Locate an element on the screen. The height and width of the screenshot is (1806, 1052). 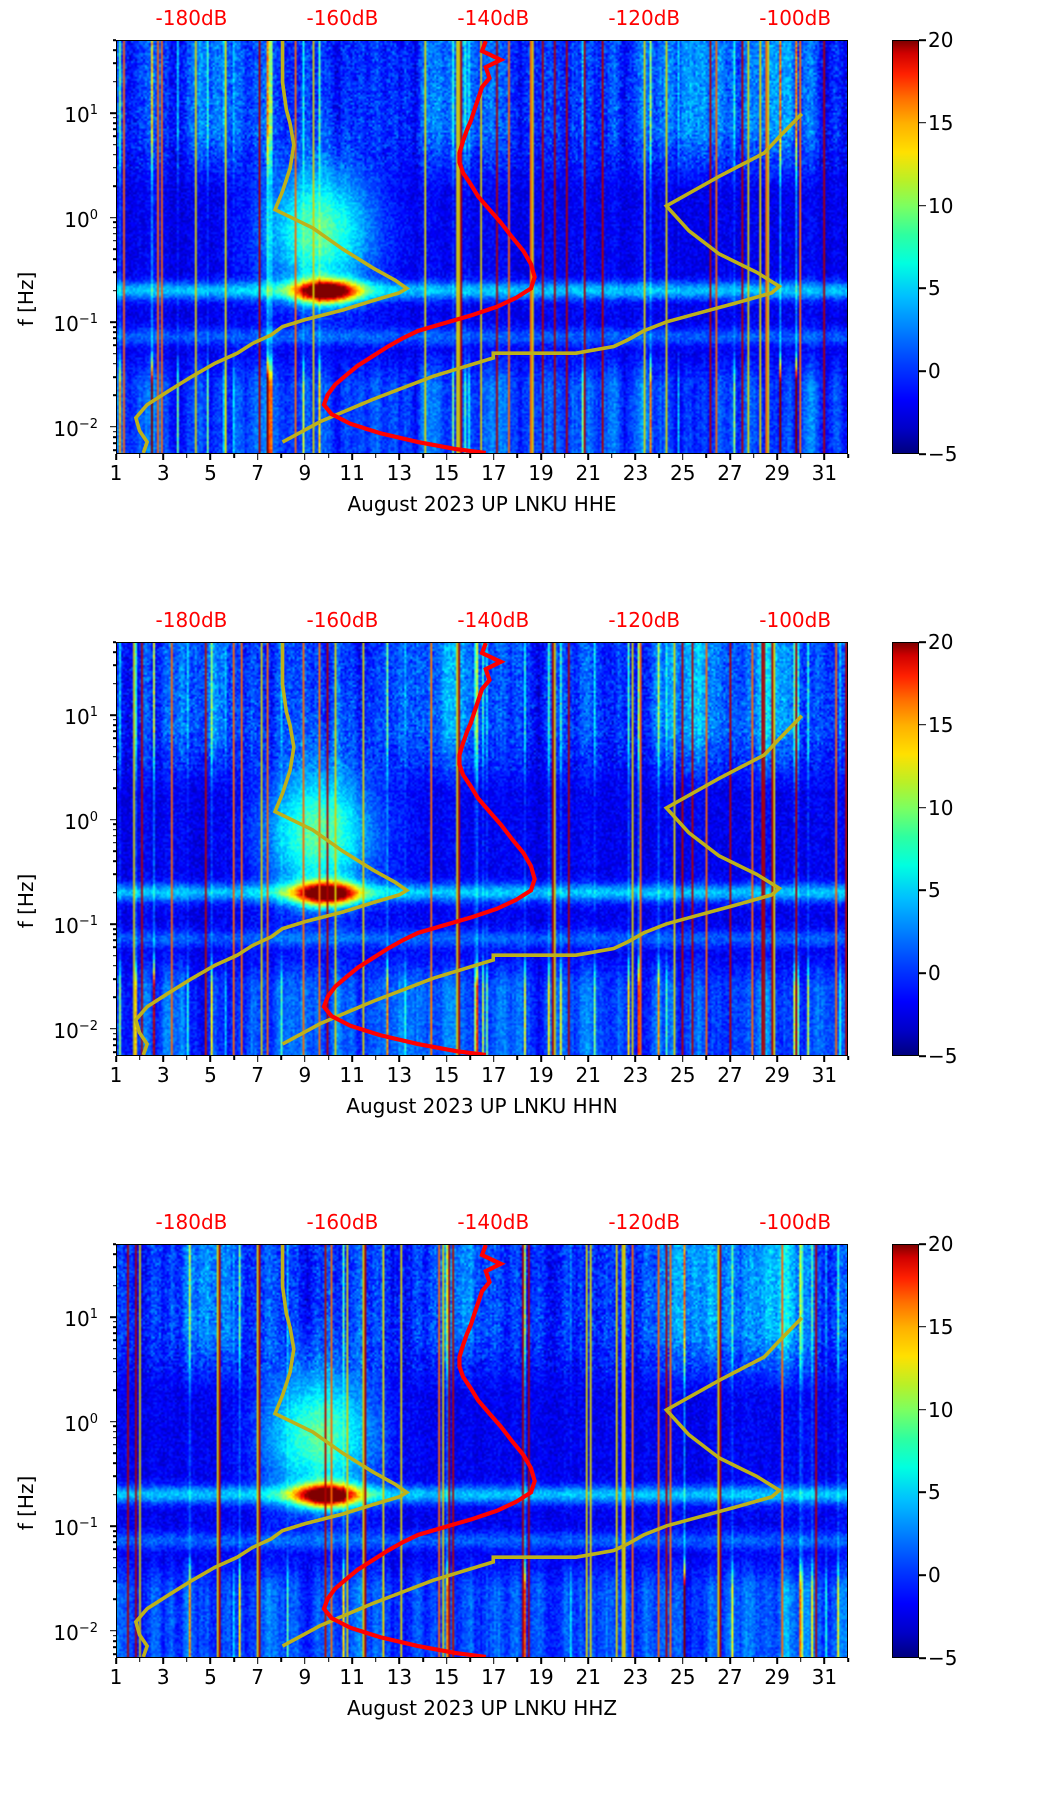
top-db-label: -100dB is located at coordinates (795, 18).